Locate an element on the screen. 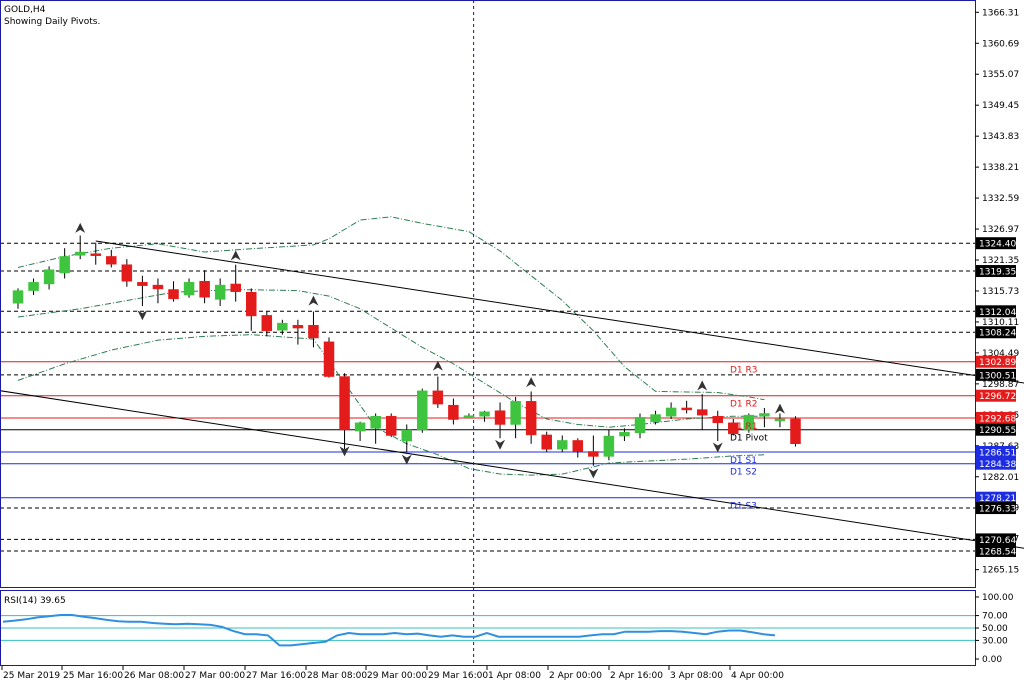 The height and width of the screenshot is (687, 1024). price-tick-label: 1321.35 is located at coordinates (1000, 261).